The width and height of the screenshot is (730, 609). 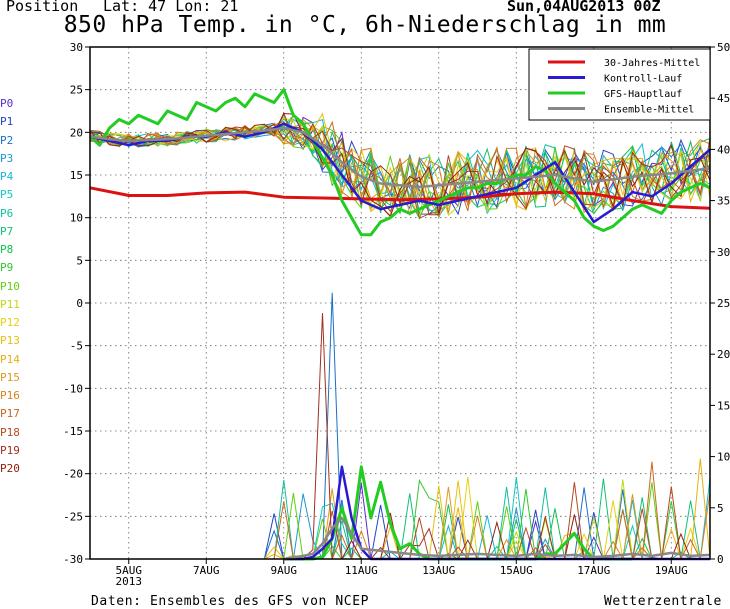 What do you see at coordinates (76, 90) in the screenshot?
I see `y-left-tick-label: 25` at bounding box center [76, 90].